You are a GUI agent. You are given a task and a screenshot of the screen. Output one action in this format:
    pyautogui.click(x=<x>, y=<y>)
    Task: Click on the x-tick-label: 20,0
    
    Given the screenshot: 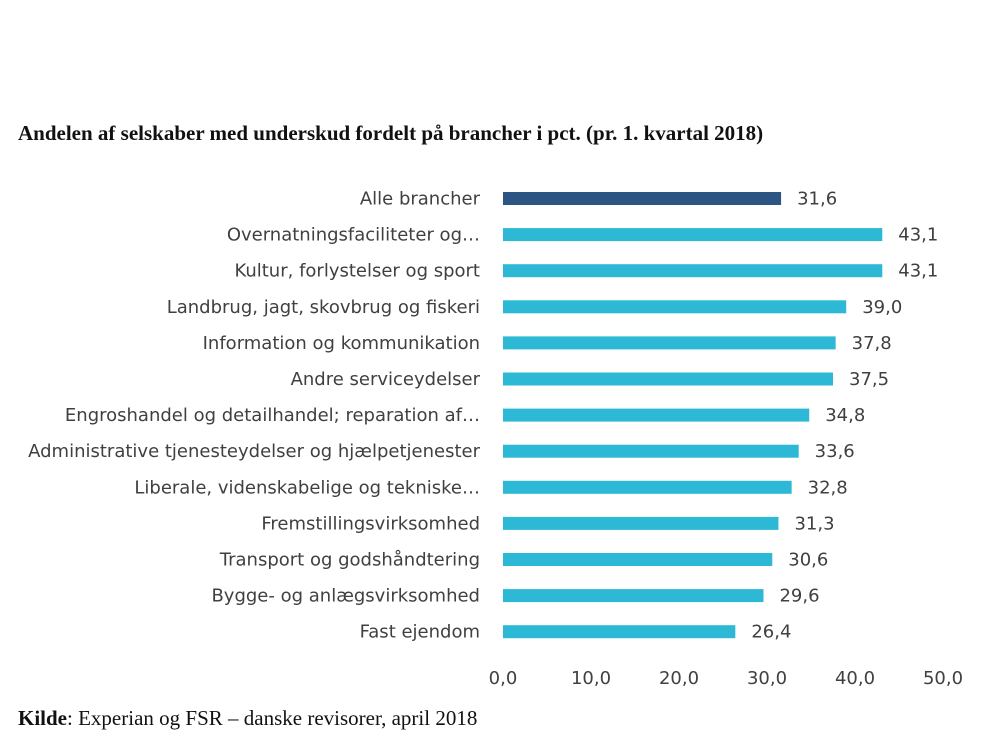 What is the action you would take?
    pyautogui.click(x=679, y=678)
    